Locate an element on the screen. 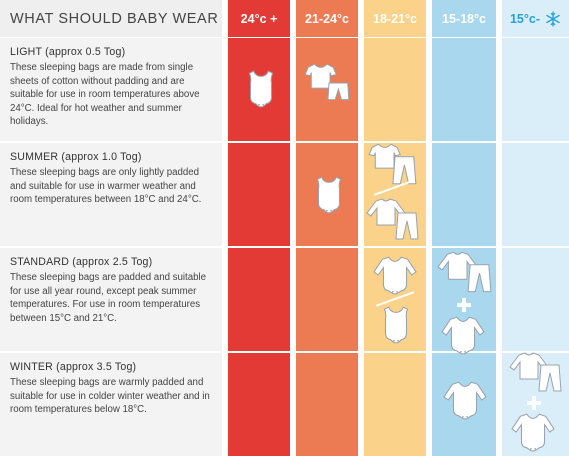 This screenshot has height=456, width=569. header-label: 18-21°c is located at coordinates (395, 18).